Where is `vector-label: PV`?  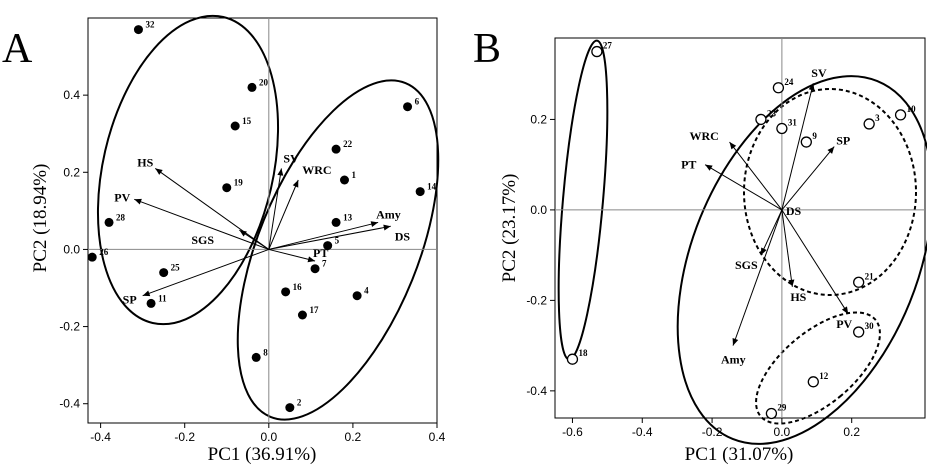 vector-label: PV is located at coordinates (844, 324).